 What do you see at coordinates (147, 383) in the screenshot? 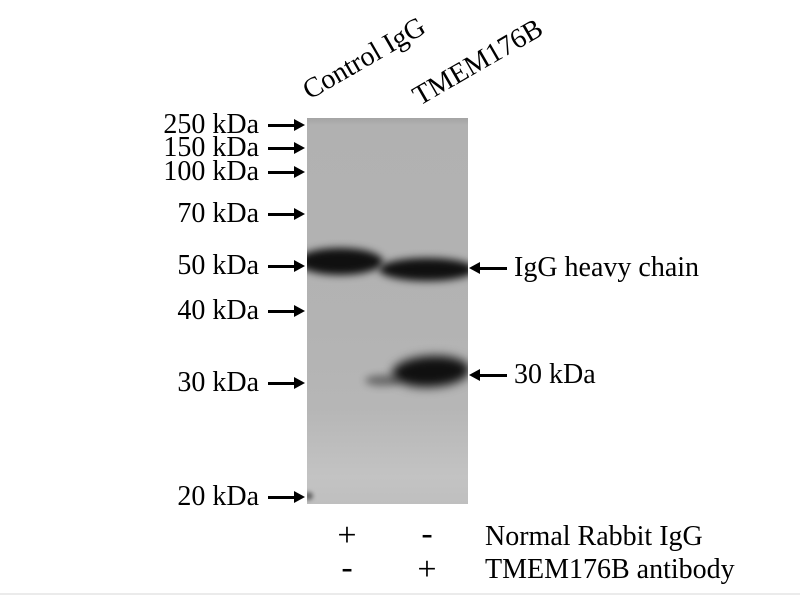
I see `marker-30-kda: 30 kDa` at bounding box center [147, 383].